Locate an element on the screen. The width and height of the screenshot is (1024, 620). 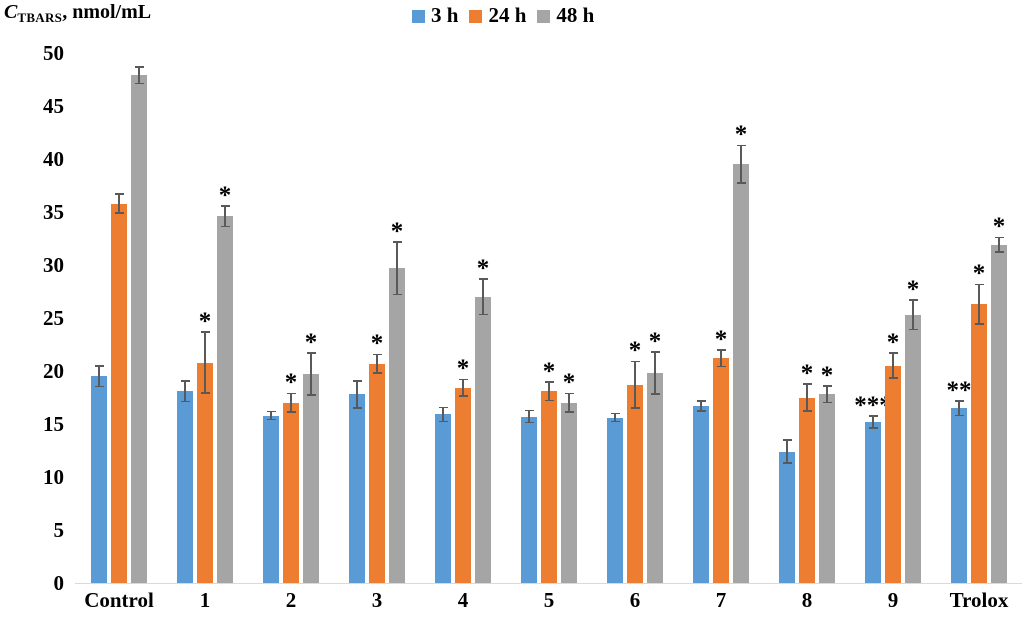
x-category-label-2: 2 is located at coordinates (291, 600).